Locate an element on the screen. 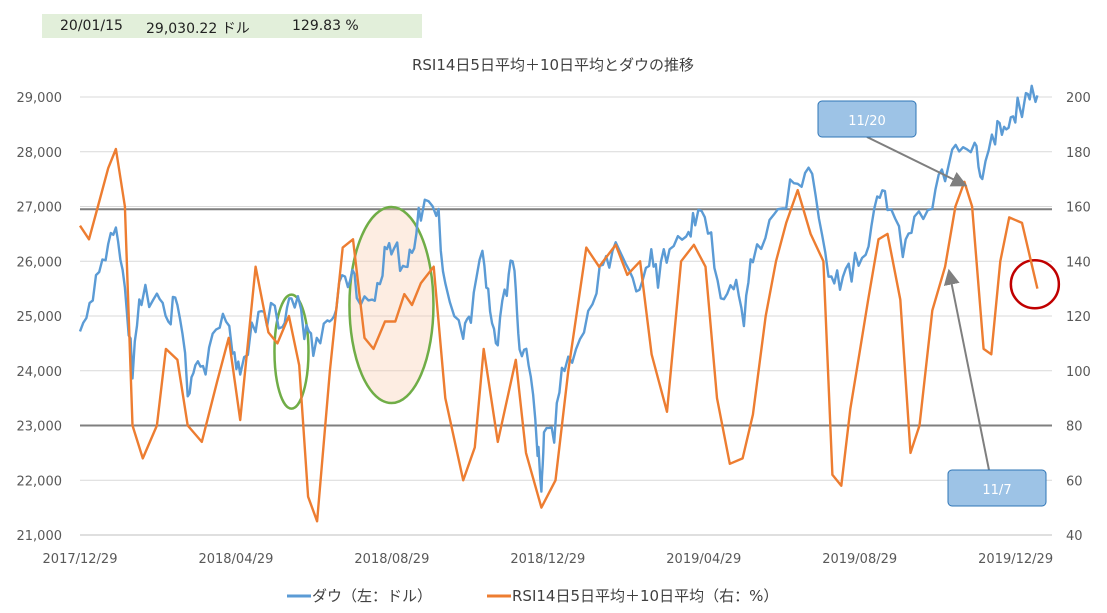 The height and width of the screenshot is (613, 1107). y-right-tick-label: 180 is located at coordinates (1078, 153).